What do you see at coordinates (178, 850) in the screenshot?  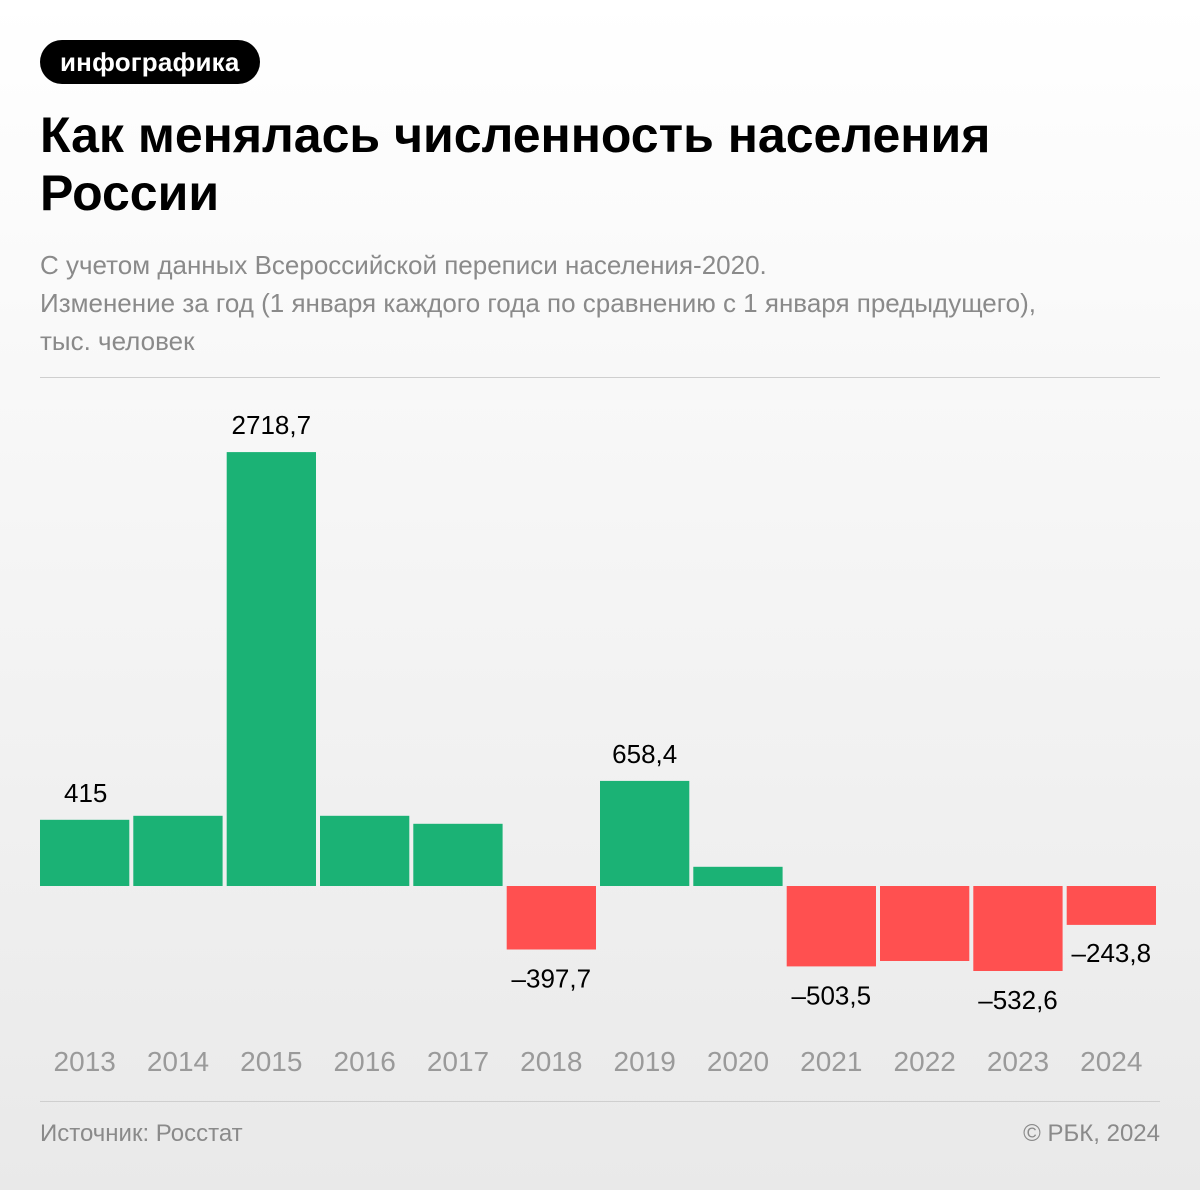 I see `bar-2014` at bounding box center [178, 850].